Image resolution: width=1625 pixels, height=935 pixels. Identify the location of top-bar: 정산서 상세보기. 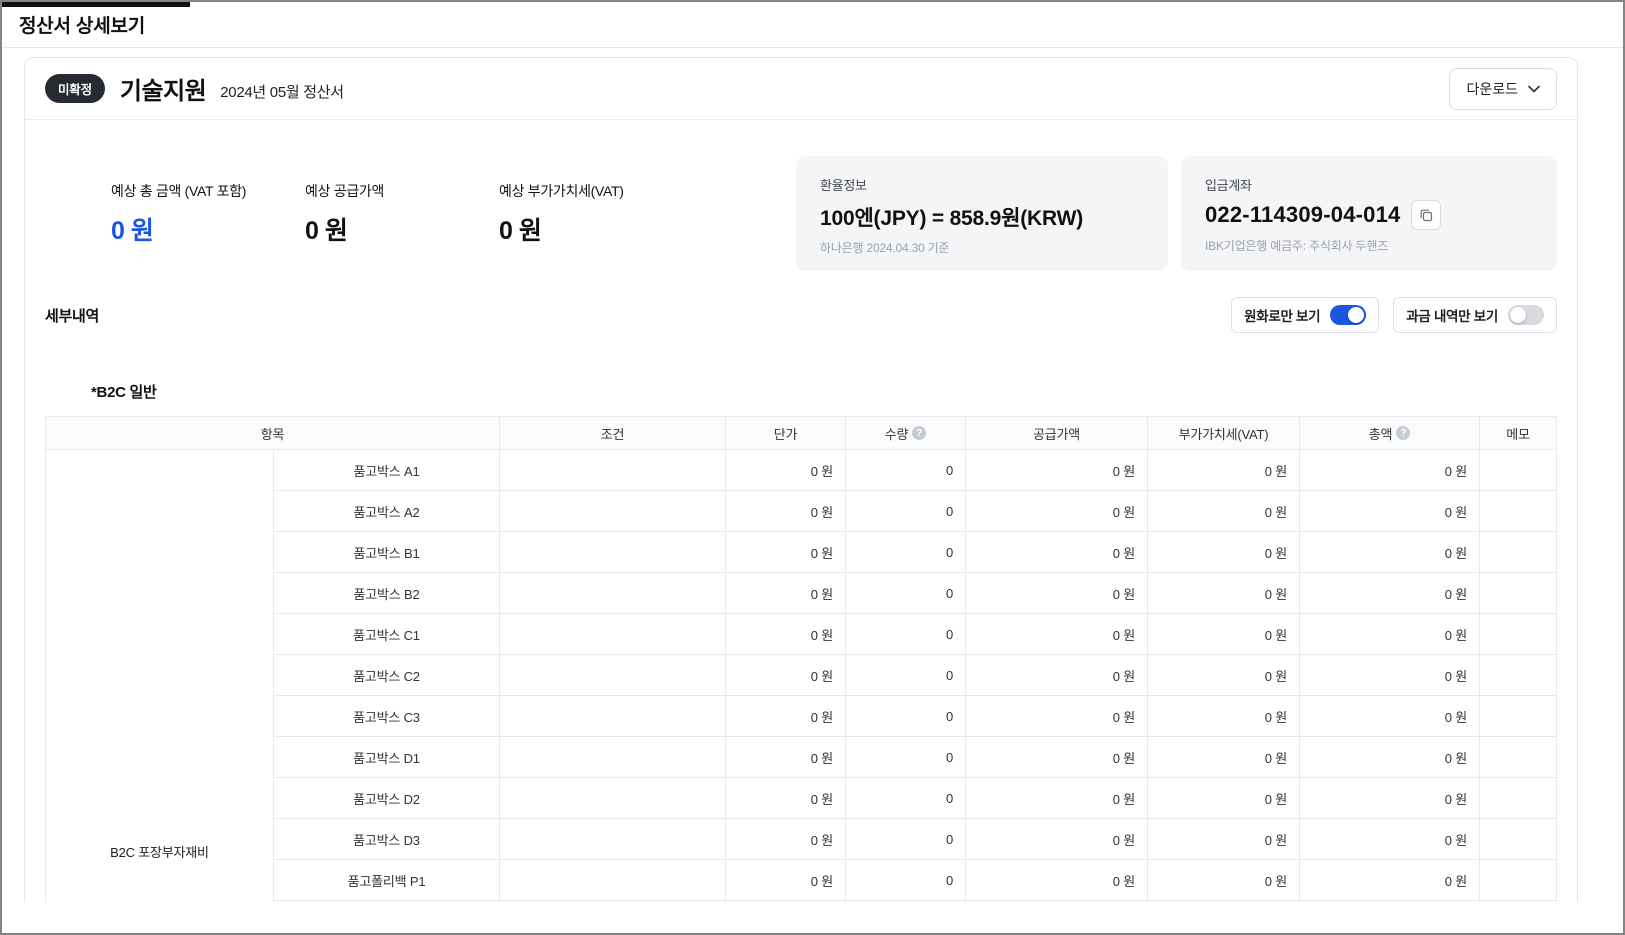
(812, 25).